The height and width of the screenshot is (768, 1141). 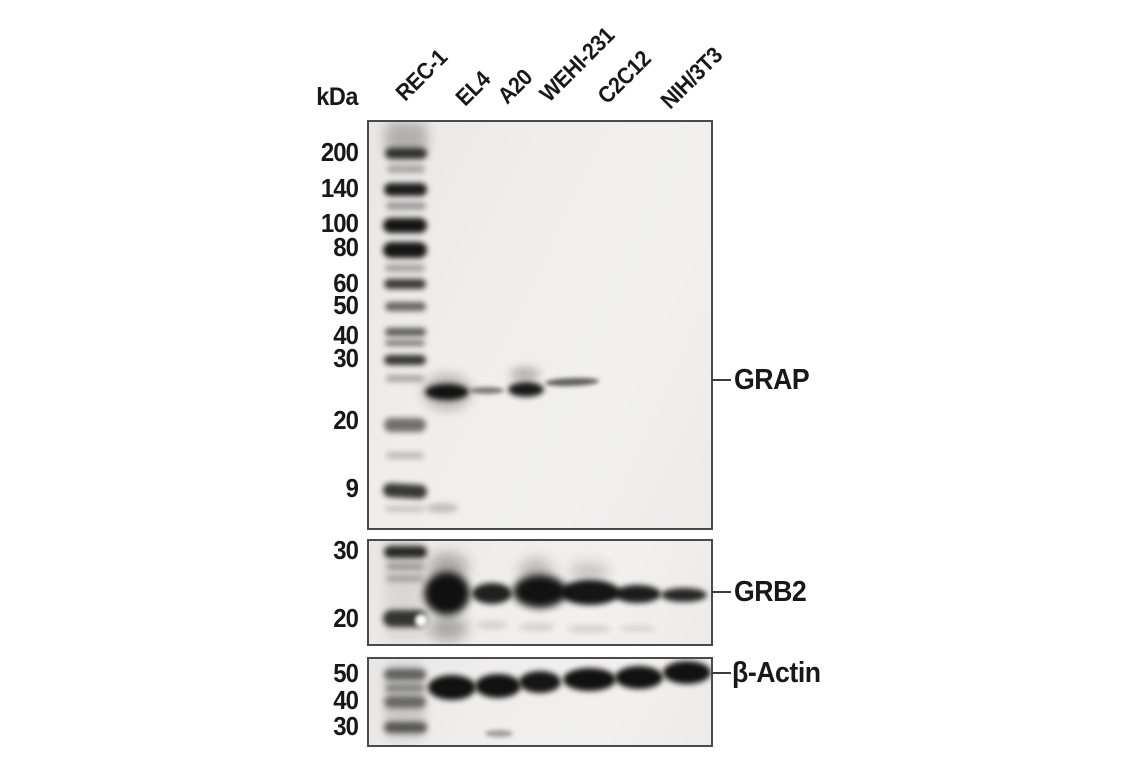 I want to click on protein-label-beta-actin: β-Actin, so click(x=776, y=673).